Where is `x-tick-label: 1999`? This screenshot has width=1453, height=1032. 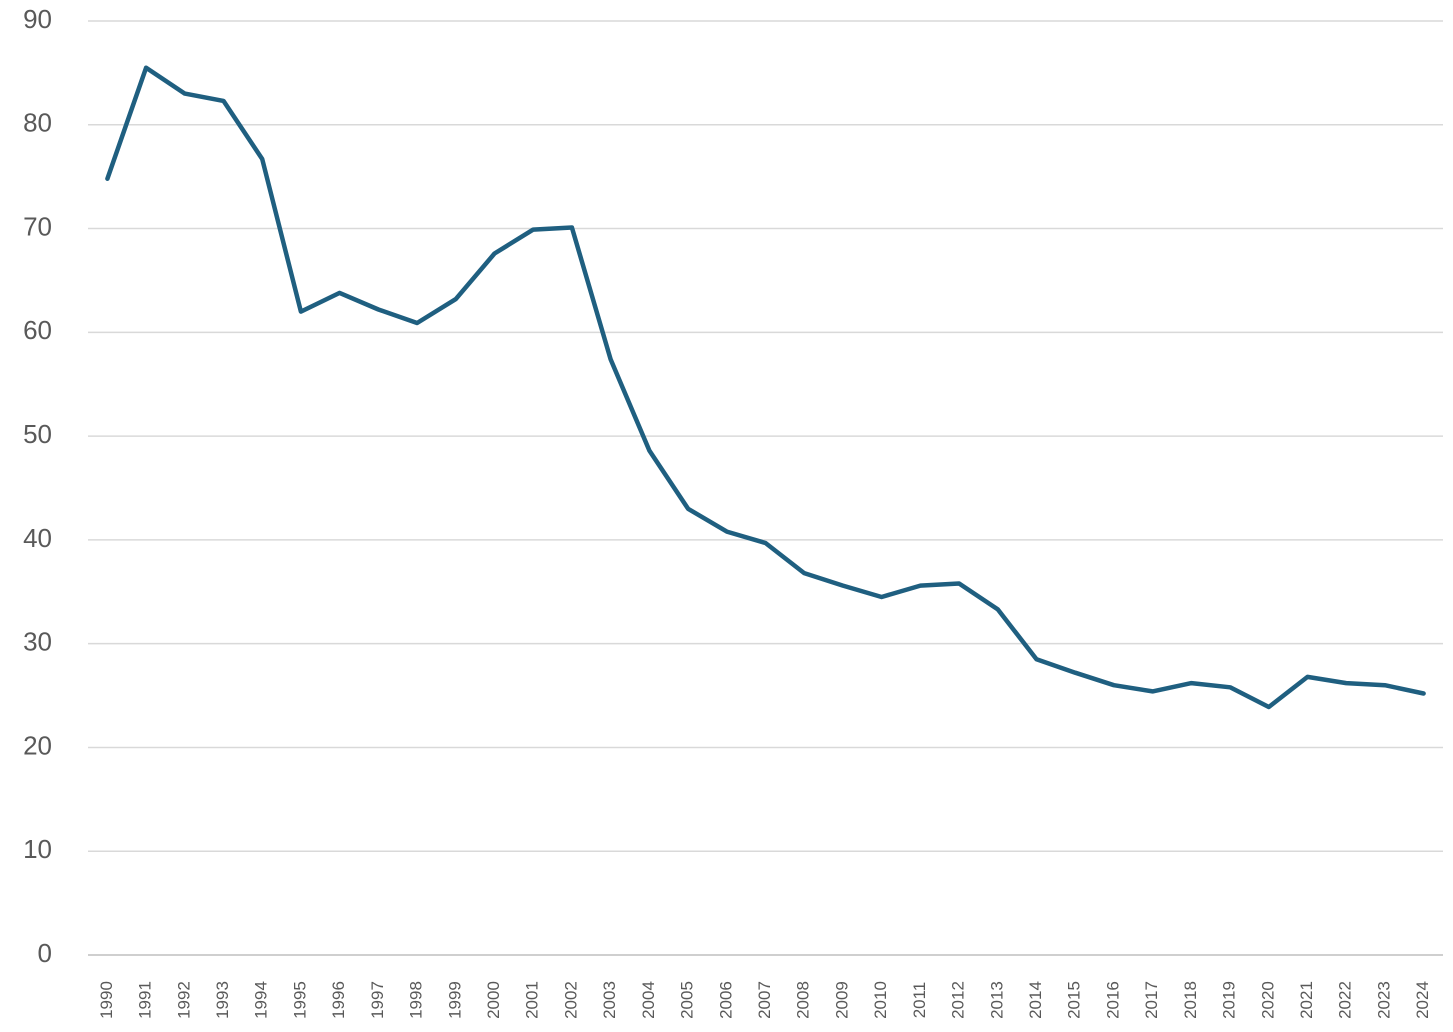 x-tick-label: 1999 is located at coordinates (454, 1000).